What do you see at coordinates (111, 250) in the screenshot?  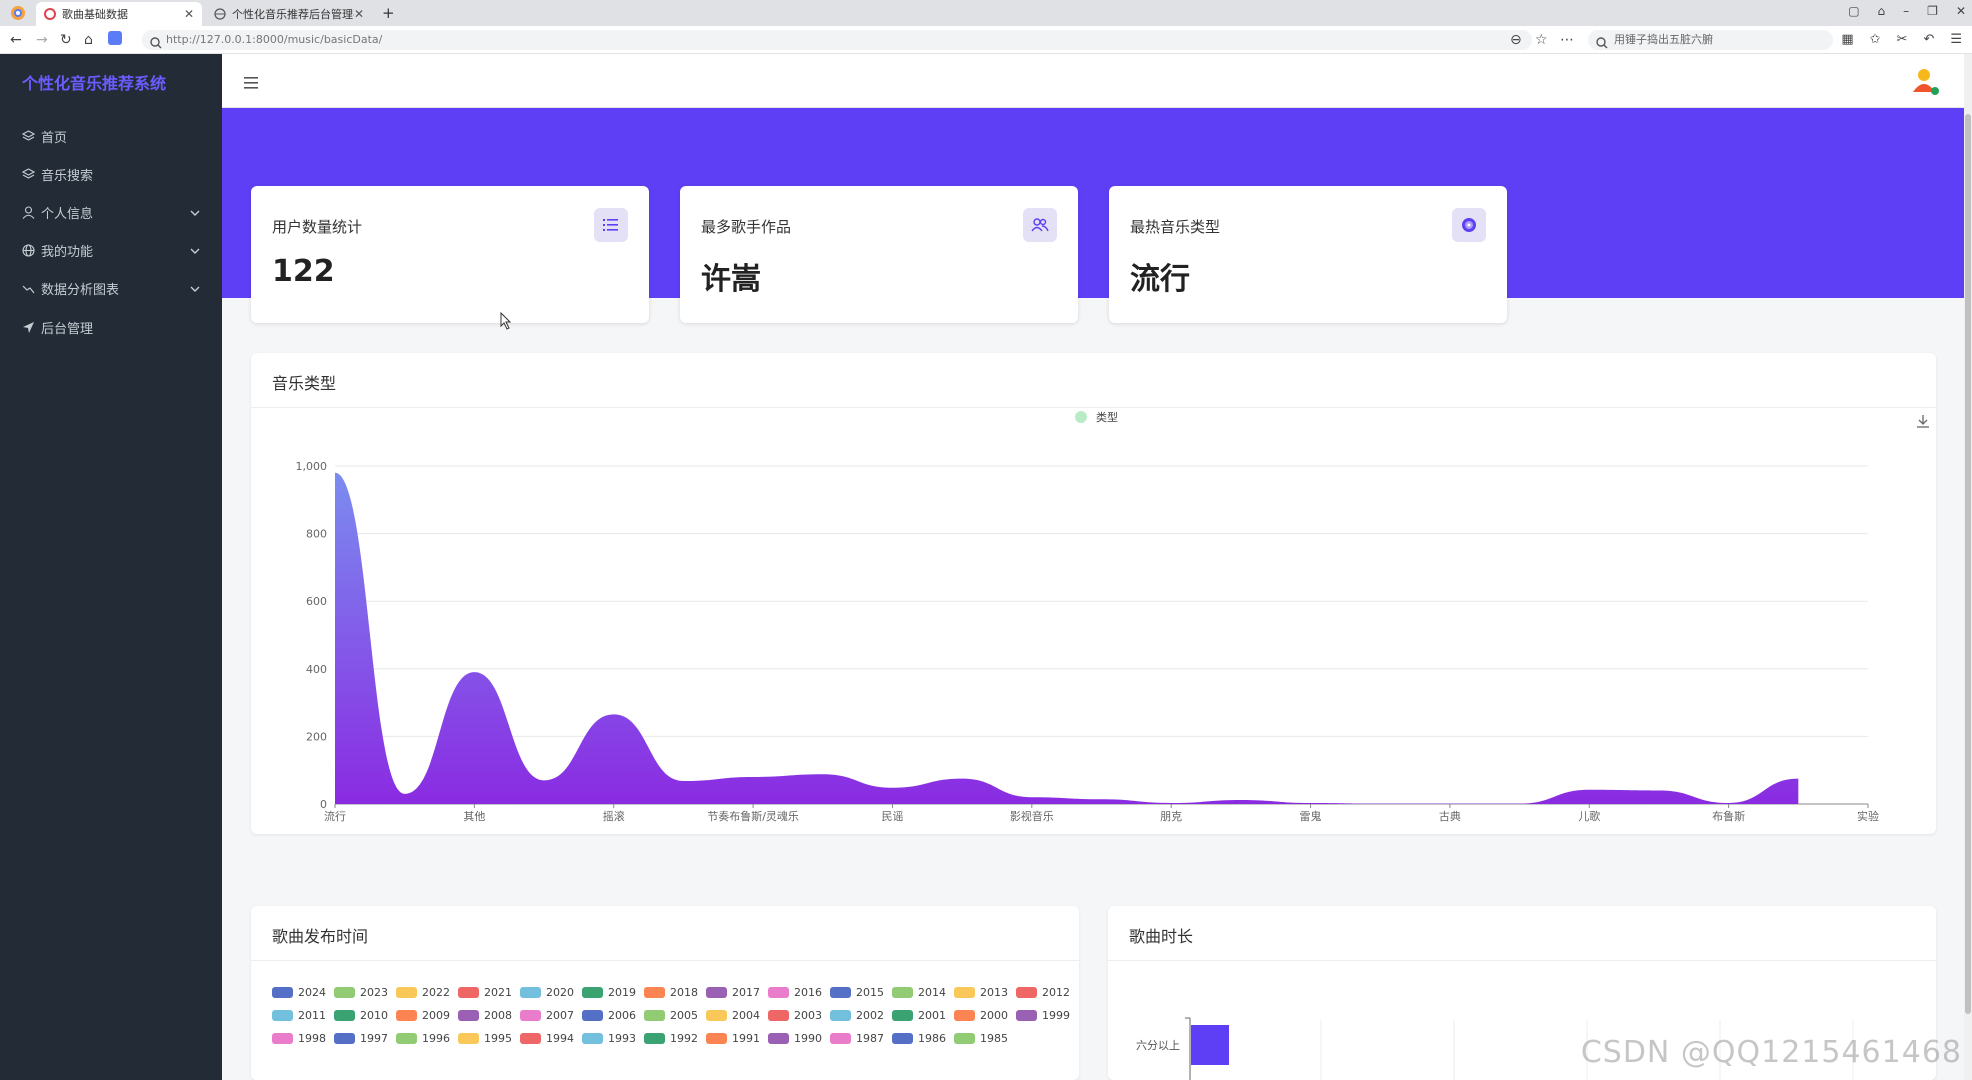 I see `sidebar-item-4: 我的功能` at bounding box center [111, 250].